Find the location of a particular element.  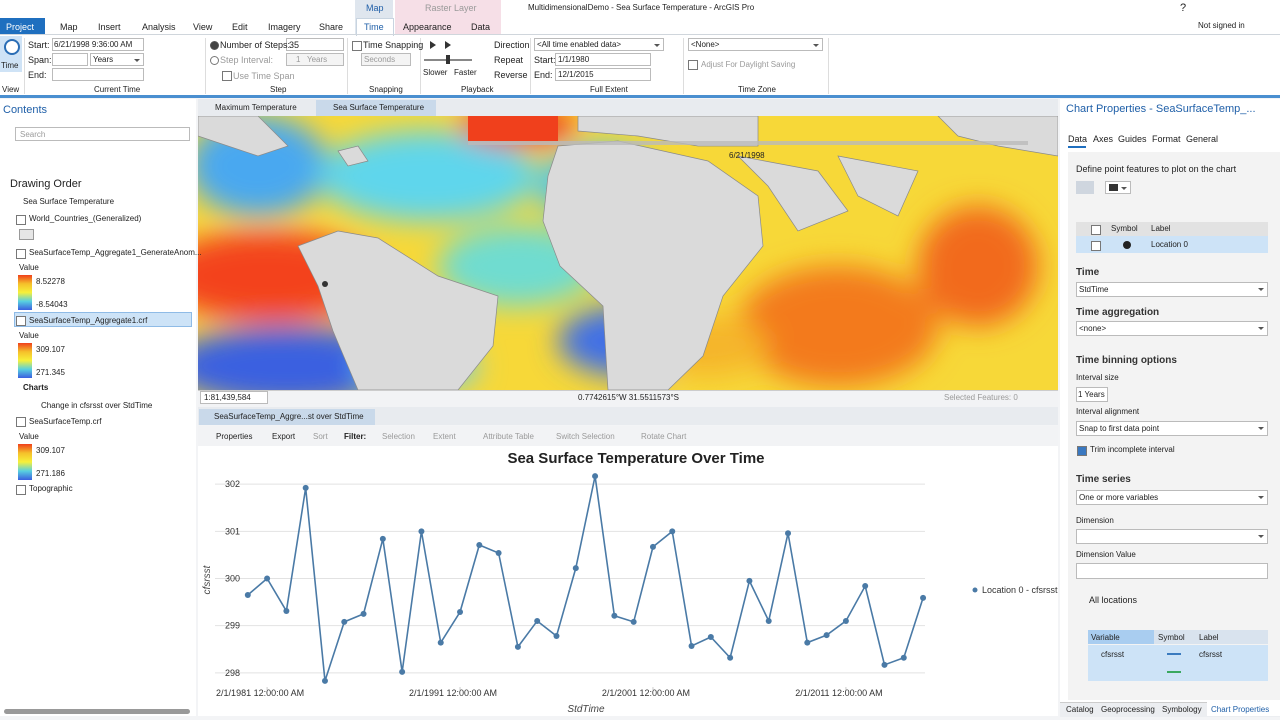

toolbar: Properties is located at coordinates (234, 436).